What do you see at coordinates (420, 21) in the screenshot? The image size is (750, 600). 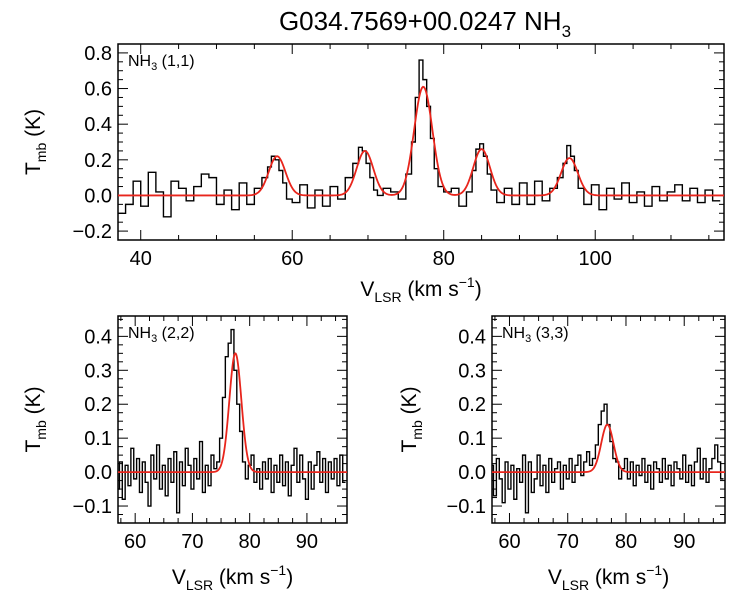 I see `figure-title-main: G034.7569+00.0247 NH` at bounding box center [420, 21].